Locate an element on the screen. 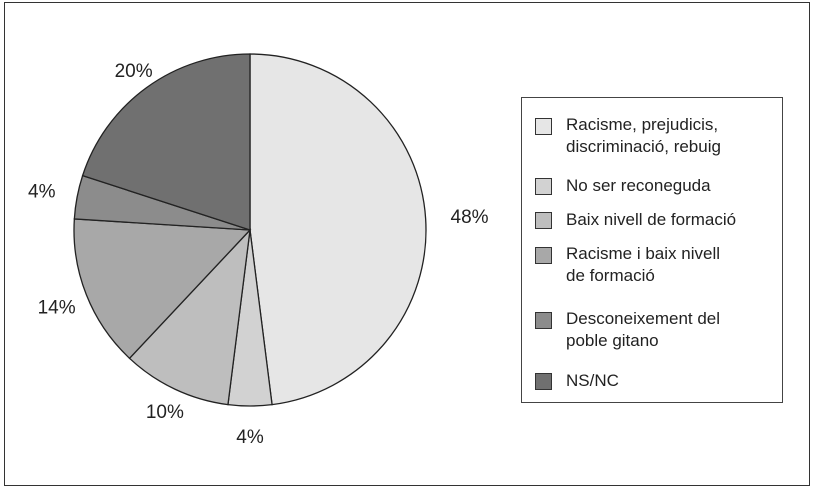  slice-racisme-baix-formacio is located at coordinates (162, 289).